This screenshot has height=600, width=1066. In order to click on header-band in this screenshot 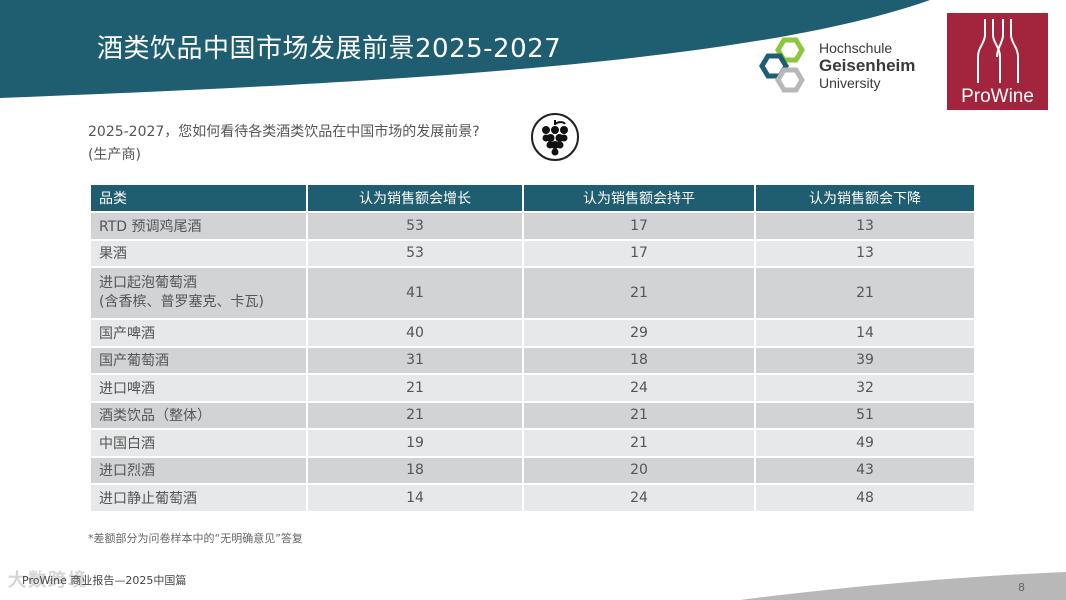, I will do `click(465, 49)`.